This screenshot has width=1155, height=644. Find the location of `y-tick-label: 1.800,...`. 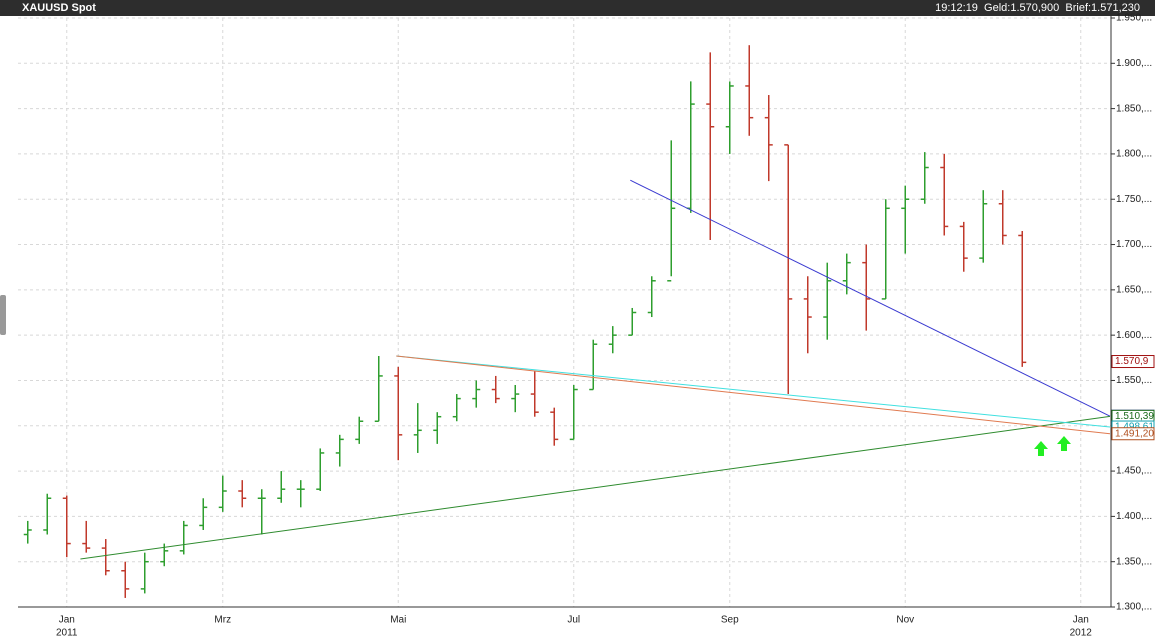

y-tick-label: 1.800,... is located at coordinates (1134, 154).